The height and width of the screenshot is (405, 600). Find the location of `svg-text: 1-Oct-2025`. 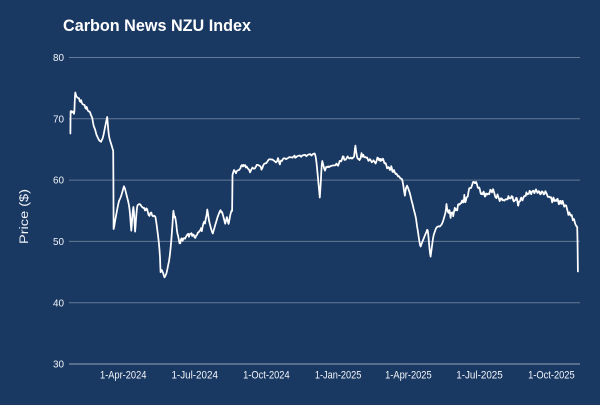

svg-text: 1-Oct-2025 is located at coordinates (551, 375).